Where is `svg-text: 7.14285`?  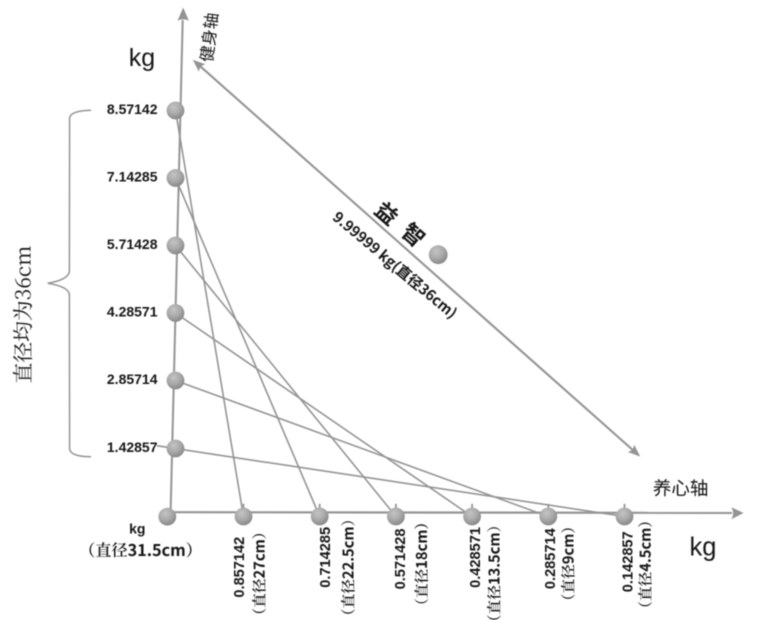 svg-text: 7.14285 is located at coordinates (132, 176).